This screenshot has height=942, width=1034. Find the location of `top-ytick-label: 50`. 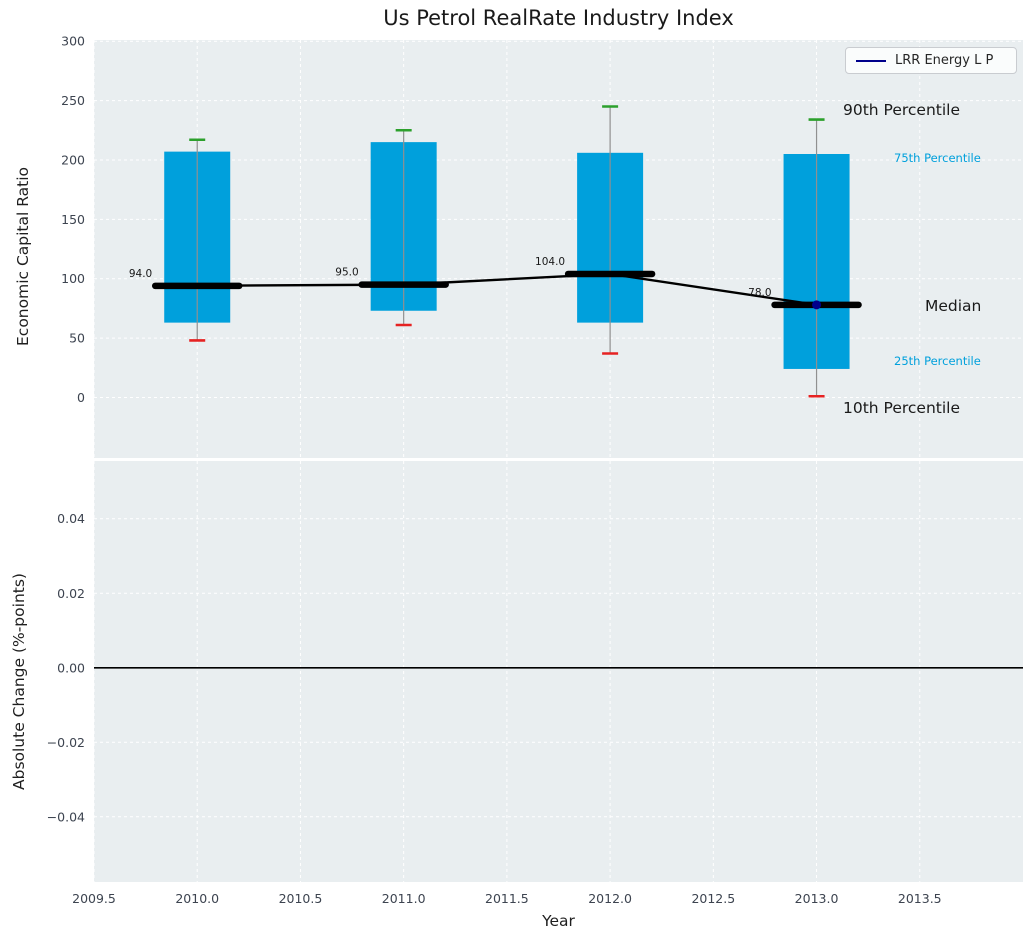

top-ytick-label: 50 is located at coordinates (77, 338).